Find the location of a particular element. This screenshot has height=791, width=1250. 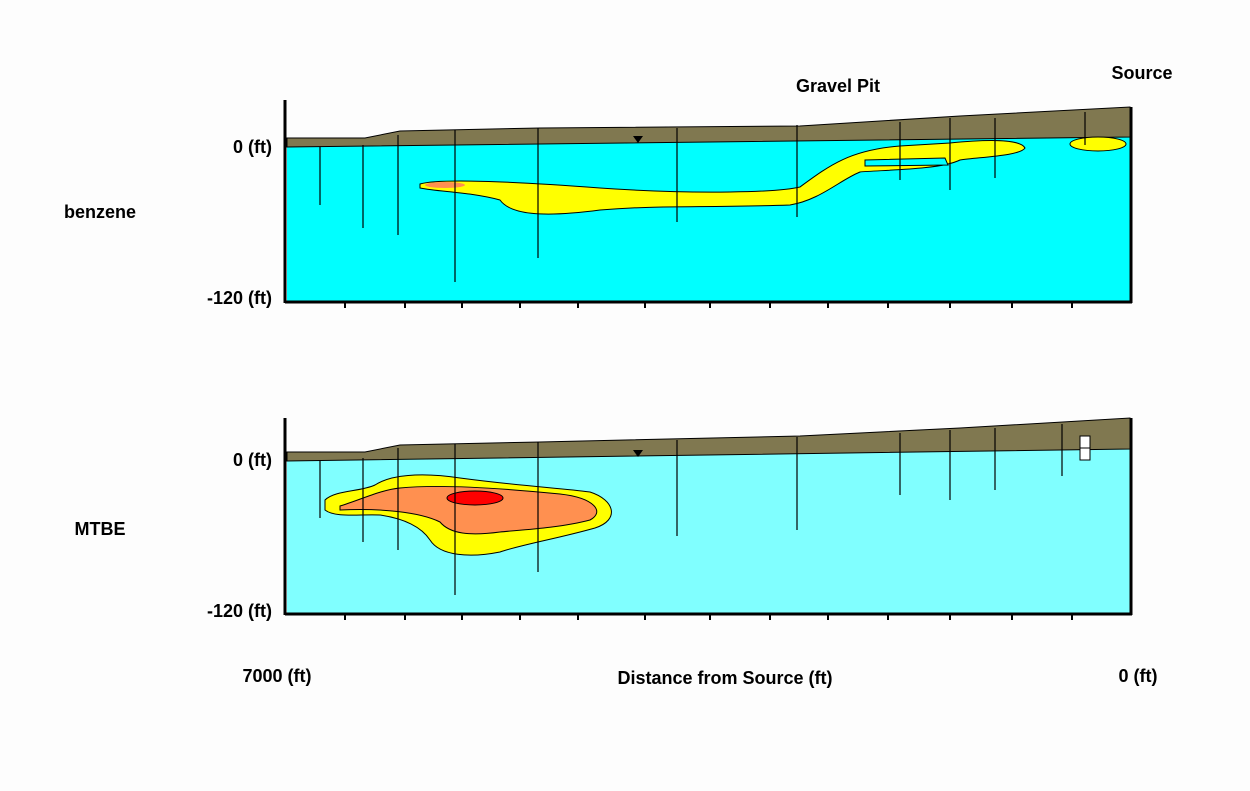

plume-peak is located at coordinates (475, 498).